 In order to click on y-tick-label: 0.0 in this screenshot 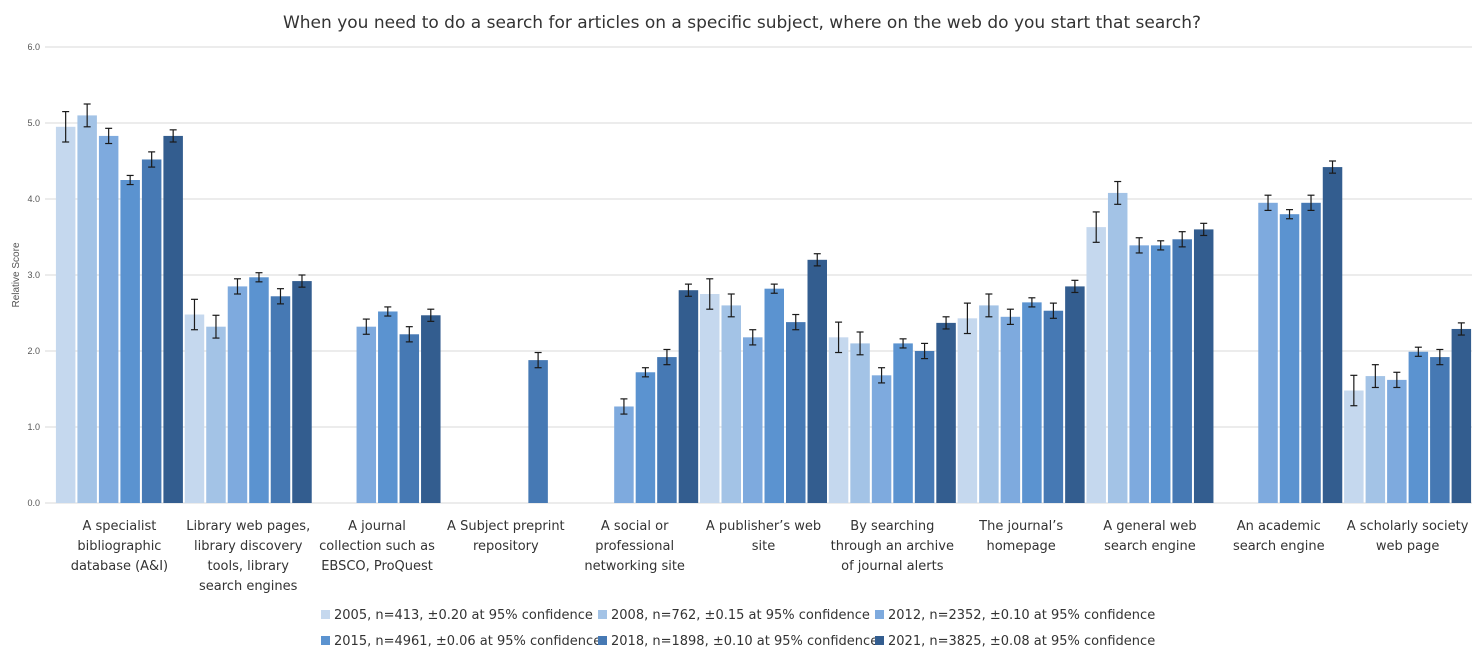, I will do `click(33, 503)`.